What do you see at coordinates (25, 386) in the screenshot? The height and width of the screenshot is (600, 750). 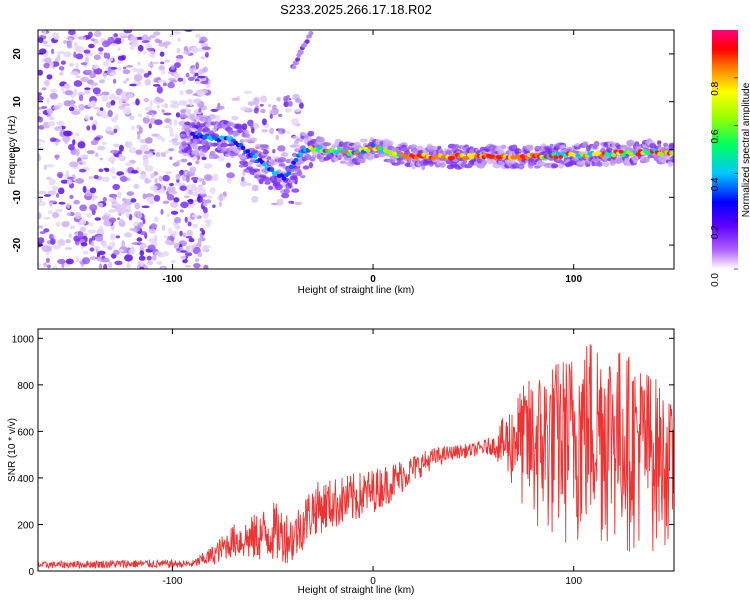 I see `snr-y-tick-label: 800` at bounding box center [25, 386].